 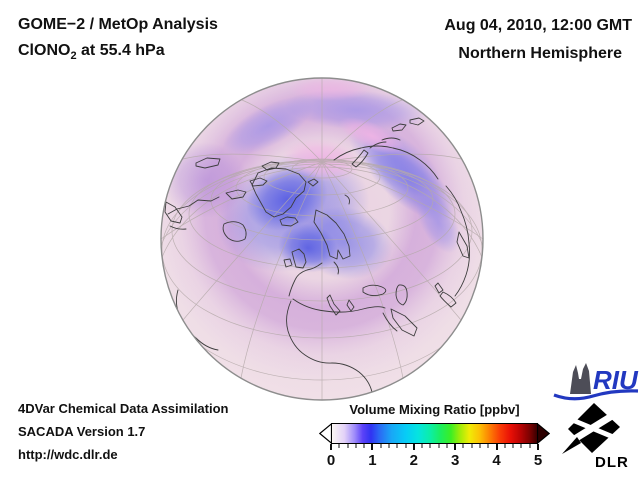 I want to click on species-level-label: ClONO2 at 55.4 hPa, so click(x=118, y=53).